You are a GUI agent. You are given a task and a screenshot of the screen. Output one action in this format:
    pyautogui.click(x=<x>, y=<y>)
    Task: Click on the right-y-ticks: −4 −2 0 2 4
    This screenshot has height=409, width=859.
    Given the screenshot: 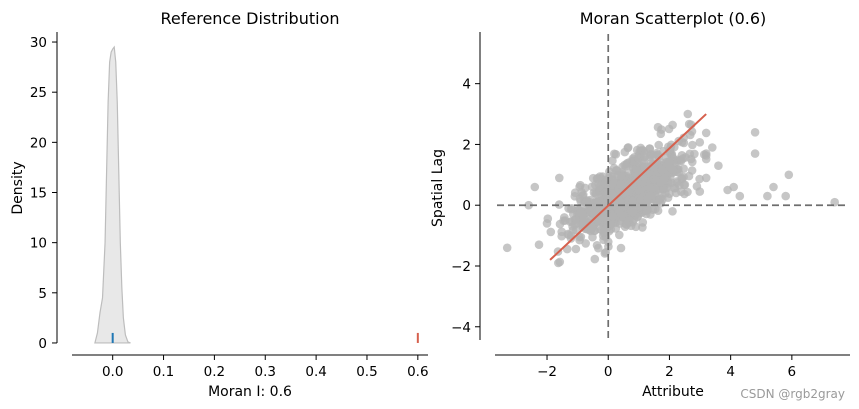 What is the action you would take?
    pyautogui.click(x=465, y=206)
    